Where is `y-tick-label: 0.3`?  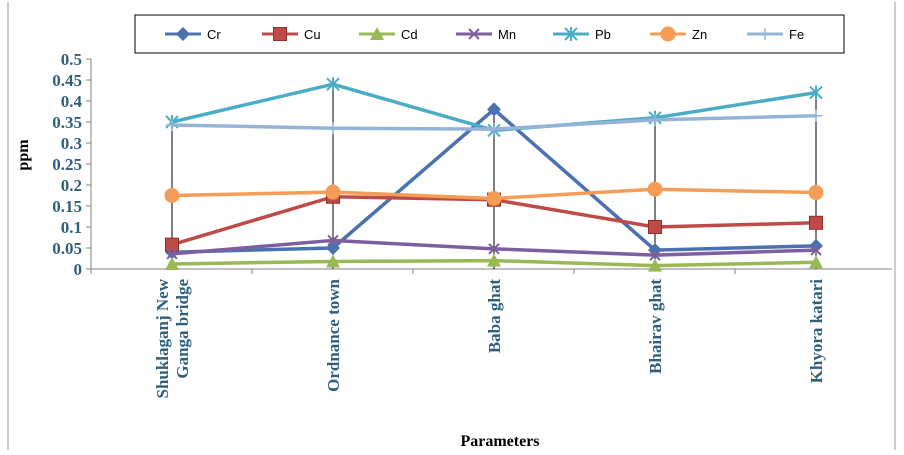 y-tick-label: 0.3 is located at coordinates (71, 143).